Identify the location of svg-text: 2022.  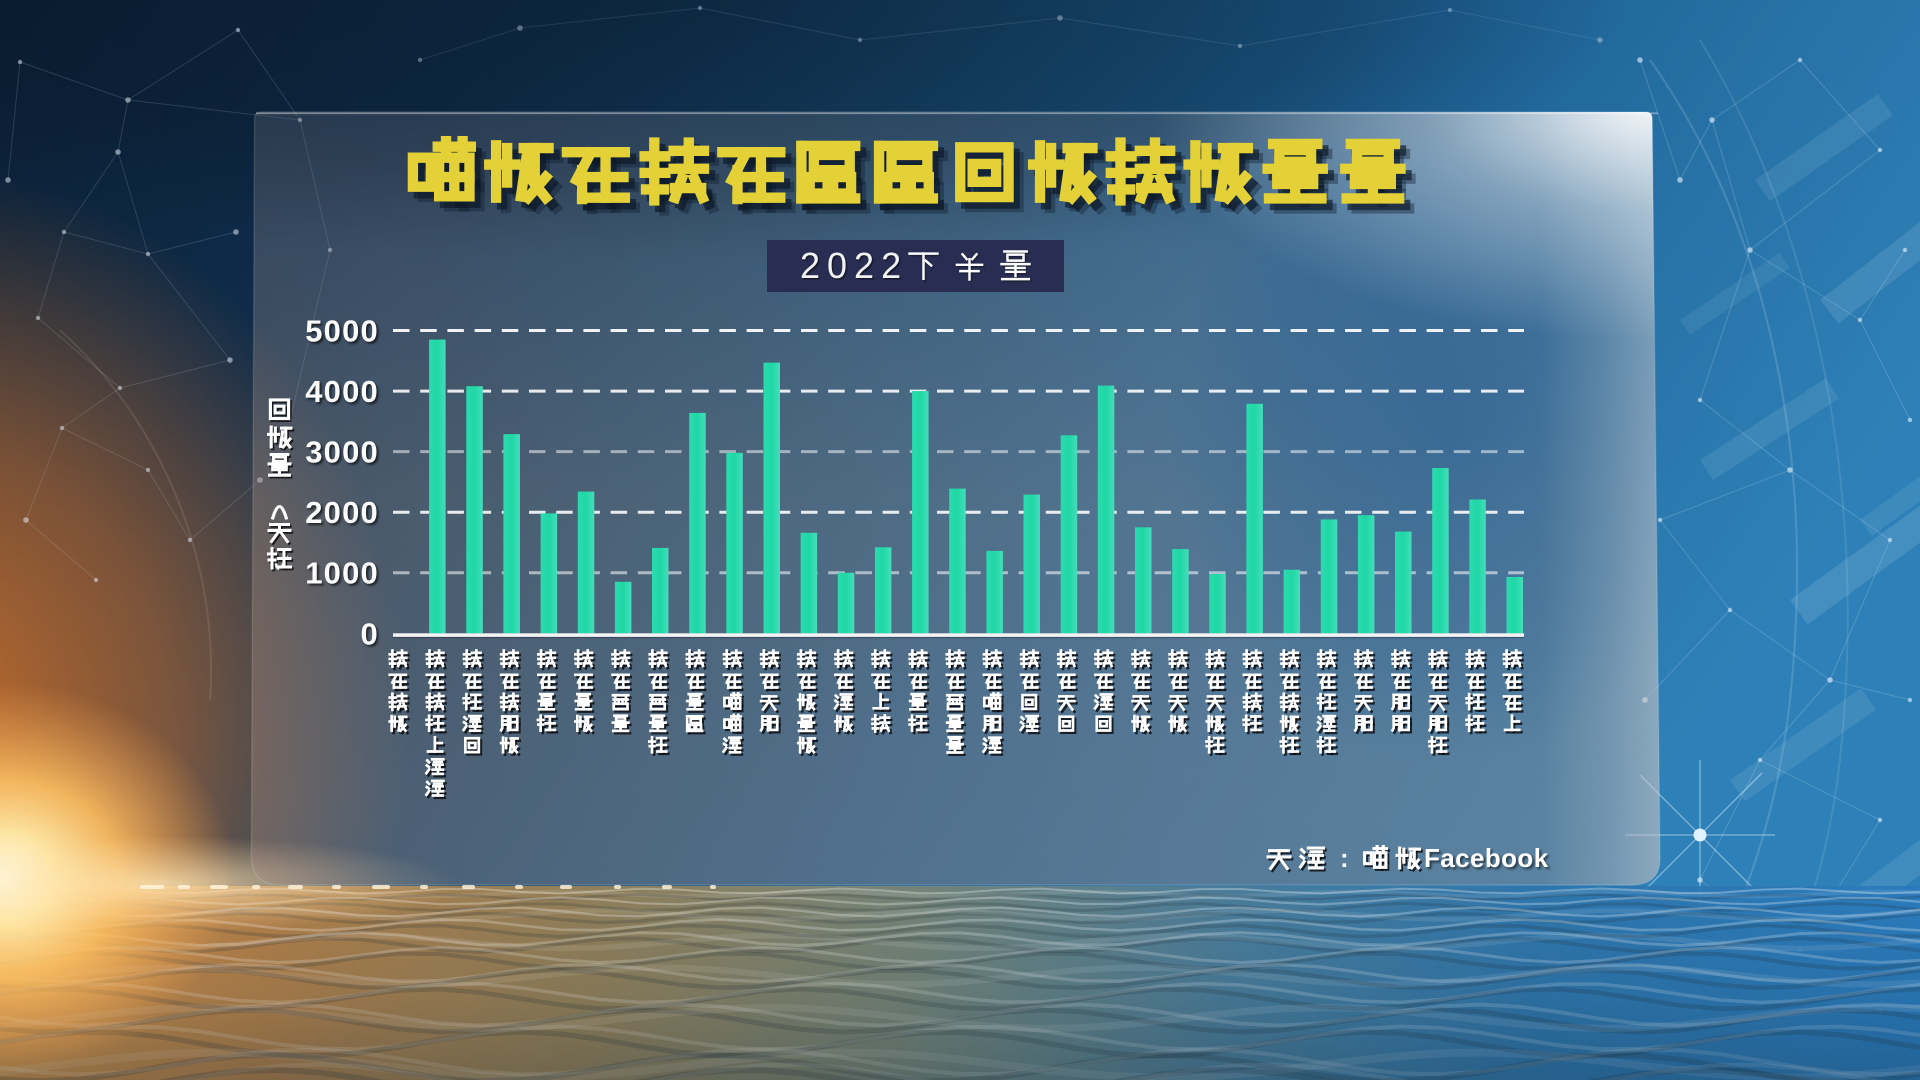
(854, 265).